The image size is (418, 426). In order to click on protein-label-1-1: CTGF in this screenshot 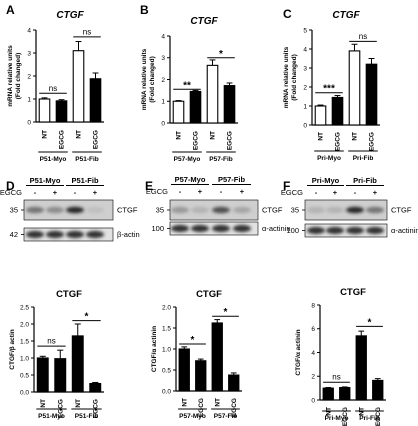, I will do `click(127, 210)`.